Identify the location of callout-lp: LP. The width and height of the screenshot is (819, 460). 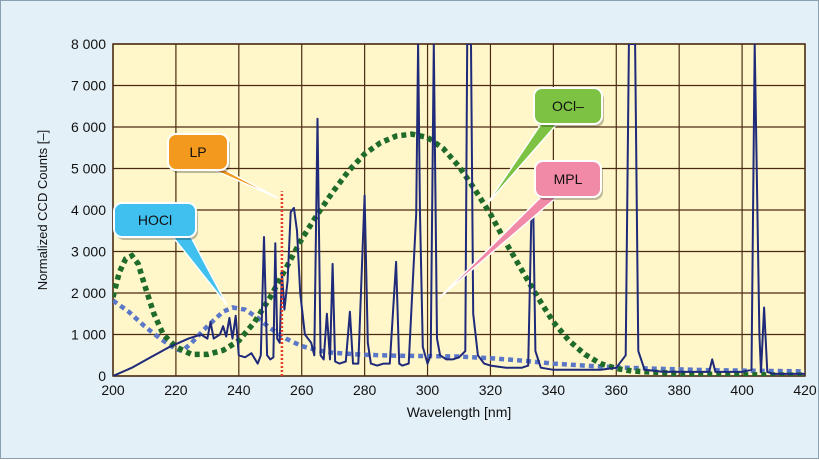
(223, 166).